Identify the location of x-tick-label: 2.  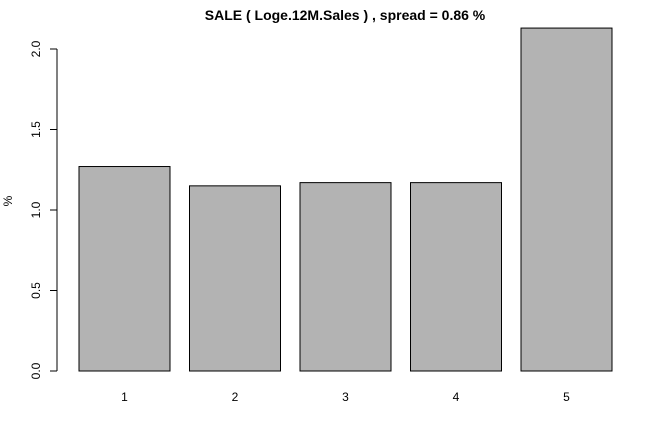
(235, 397).